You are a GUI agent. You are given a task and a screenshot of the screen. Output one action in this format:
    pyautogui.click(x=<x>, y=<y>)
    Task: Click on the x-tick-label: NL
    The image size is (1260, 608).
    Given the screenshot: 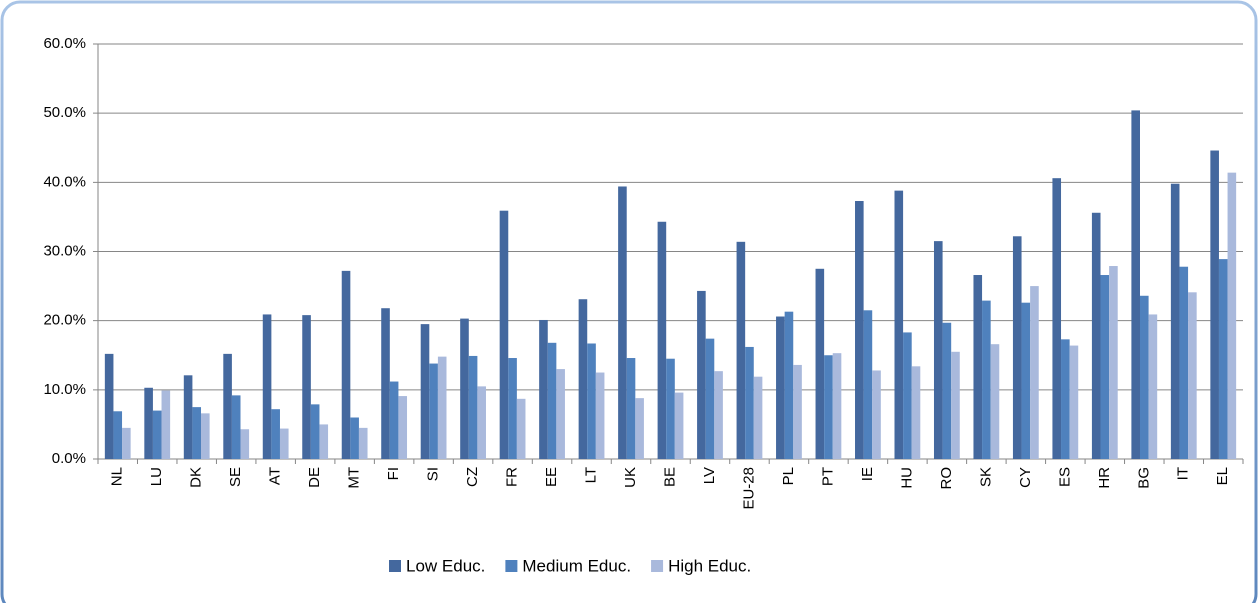 What is the action you would take?
    pyautogui.click(x=117, y=476)
    